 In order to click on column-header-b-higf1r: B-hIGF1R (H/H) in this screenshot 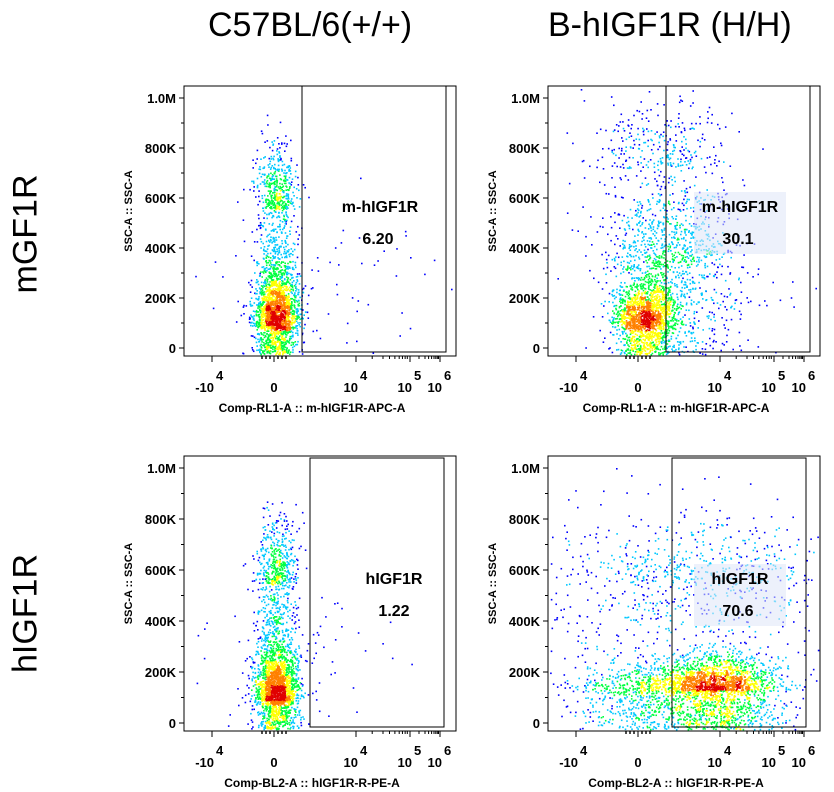, I will do `click(670, 25)`.